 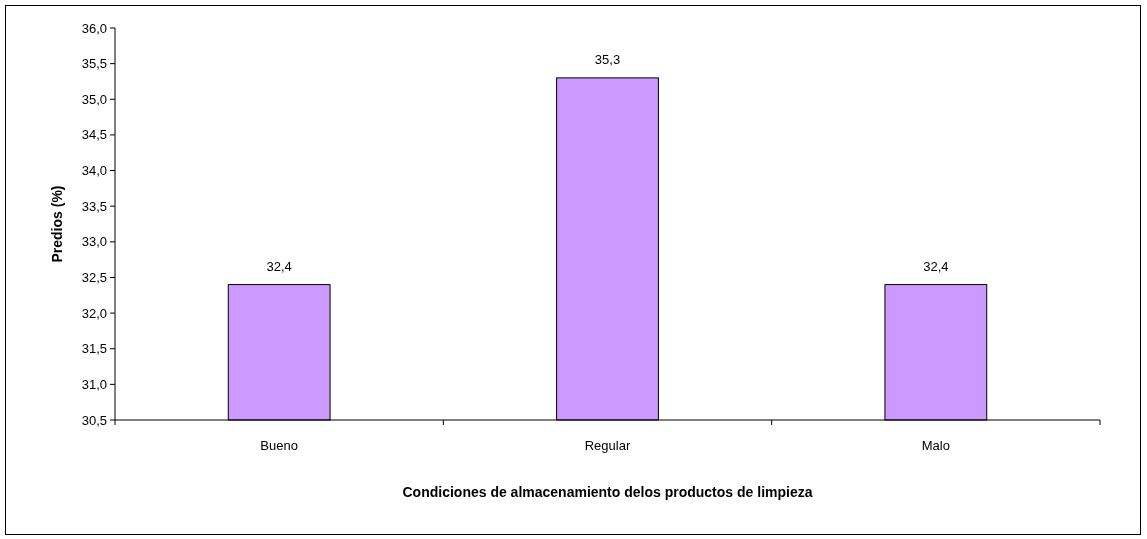 What do you see at coordinates (57, 224) in the screenshot?
I see `y-axis-title: Predios (%)` at bounding box center [57, 224].